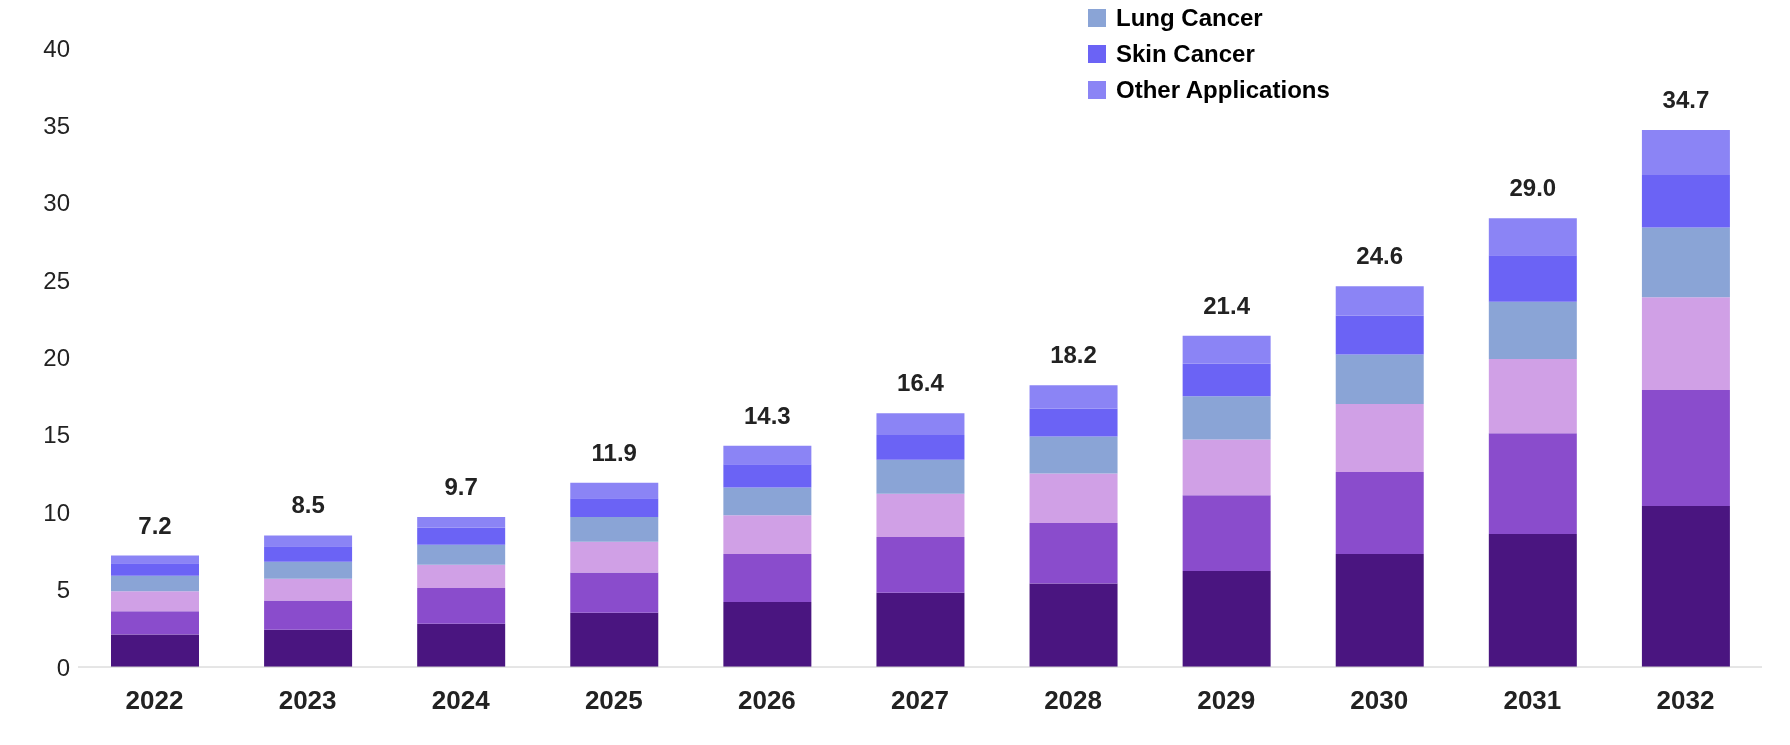 The width and height of the screenshot is (1790, 745). Describe the element at coordinates (1073, 700) in the screenshot. I see `x-tick-label: 2028` at that location.